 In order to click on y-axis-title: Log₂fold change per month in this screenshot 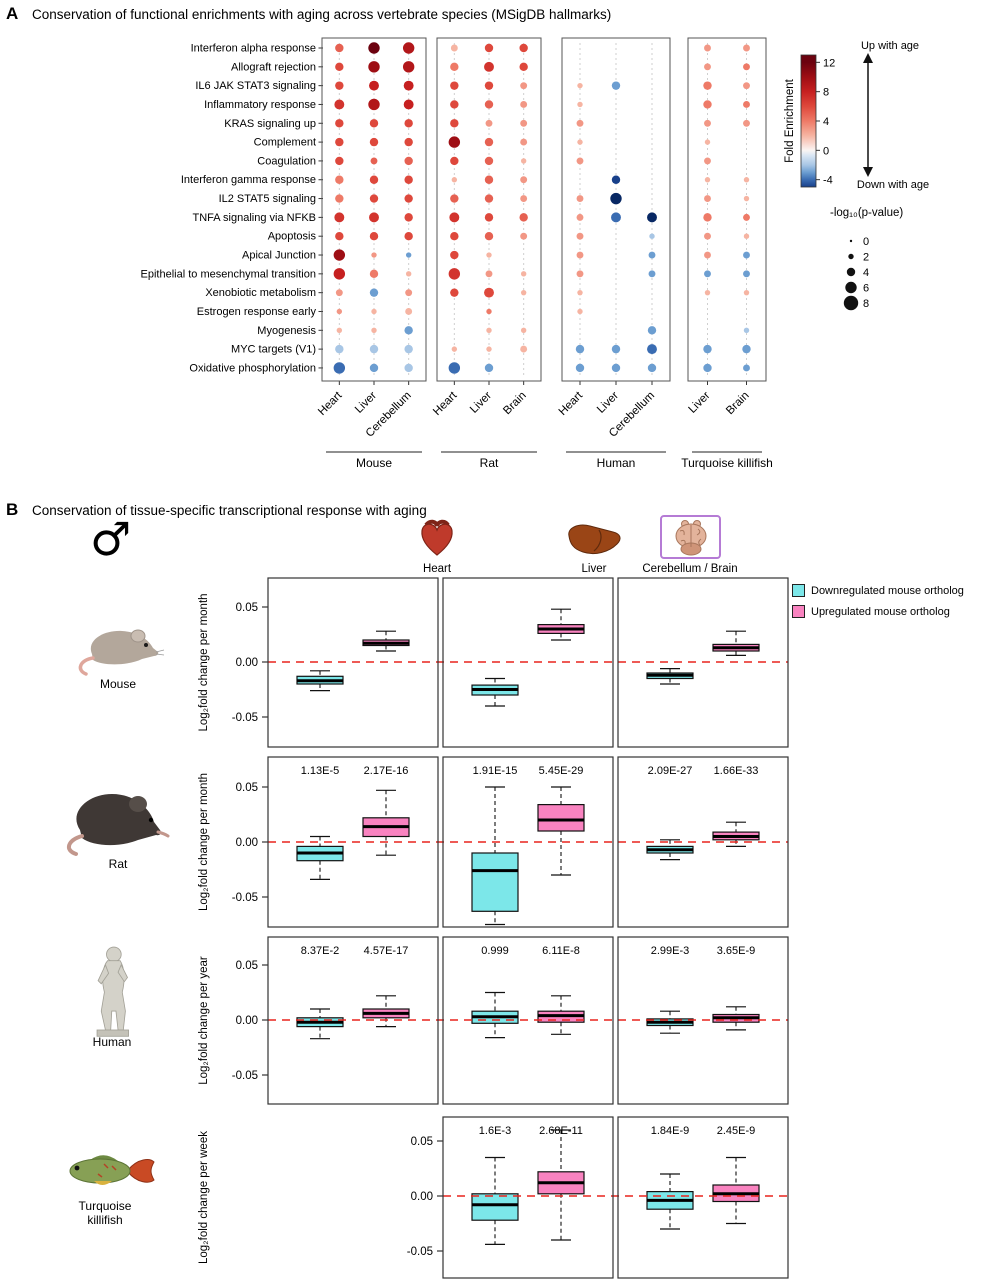, I will do `click(204, 842)`.